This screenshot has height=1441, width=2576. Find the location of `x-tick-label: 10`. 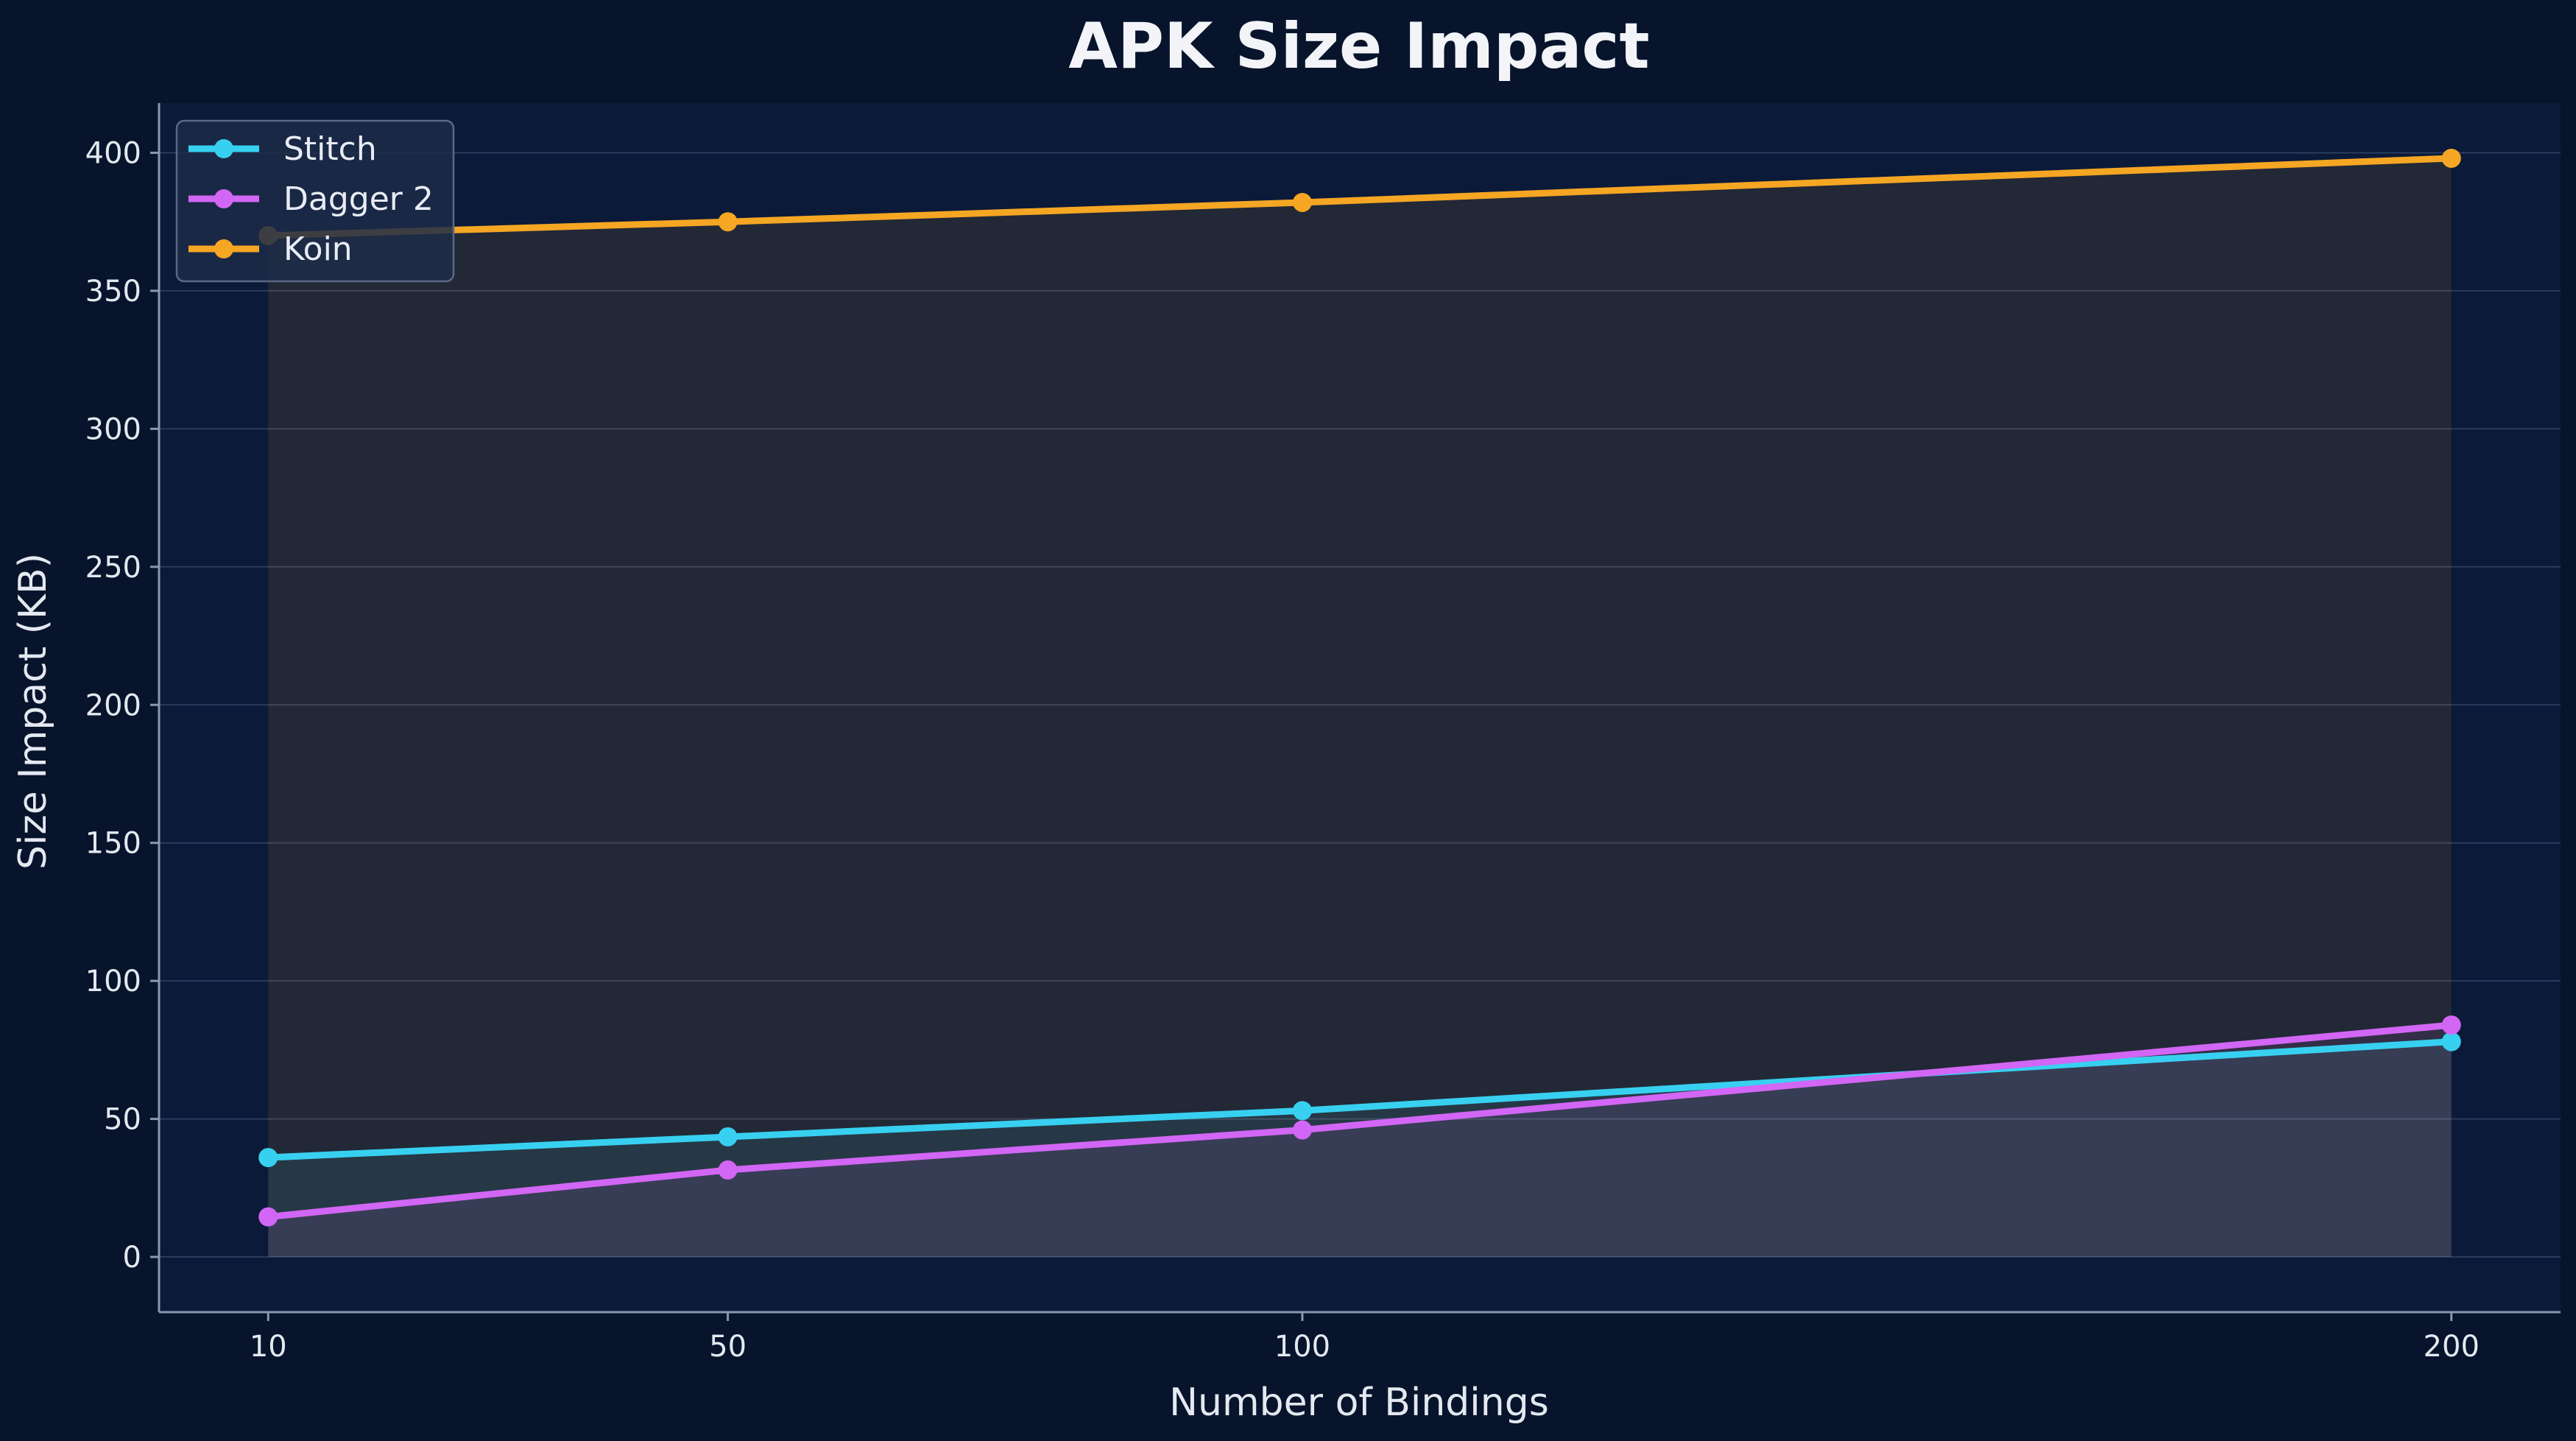

x-tick-label: 10 is located at coordinates (268, 1347).